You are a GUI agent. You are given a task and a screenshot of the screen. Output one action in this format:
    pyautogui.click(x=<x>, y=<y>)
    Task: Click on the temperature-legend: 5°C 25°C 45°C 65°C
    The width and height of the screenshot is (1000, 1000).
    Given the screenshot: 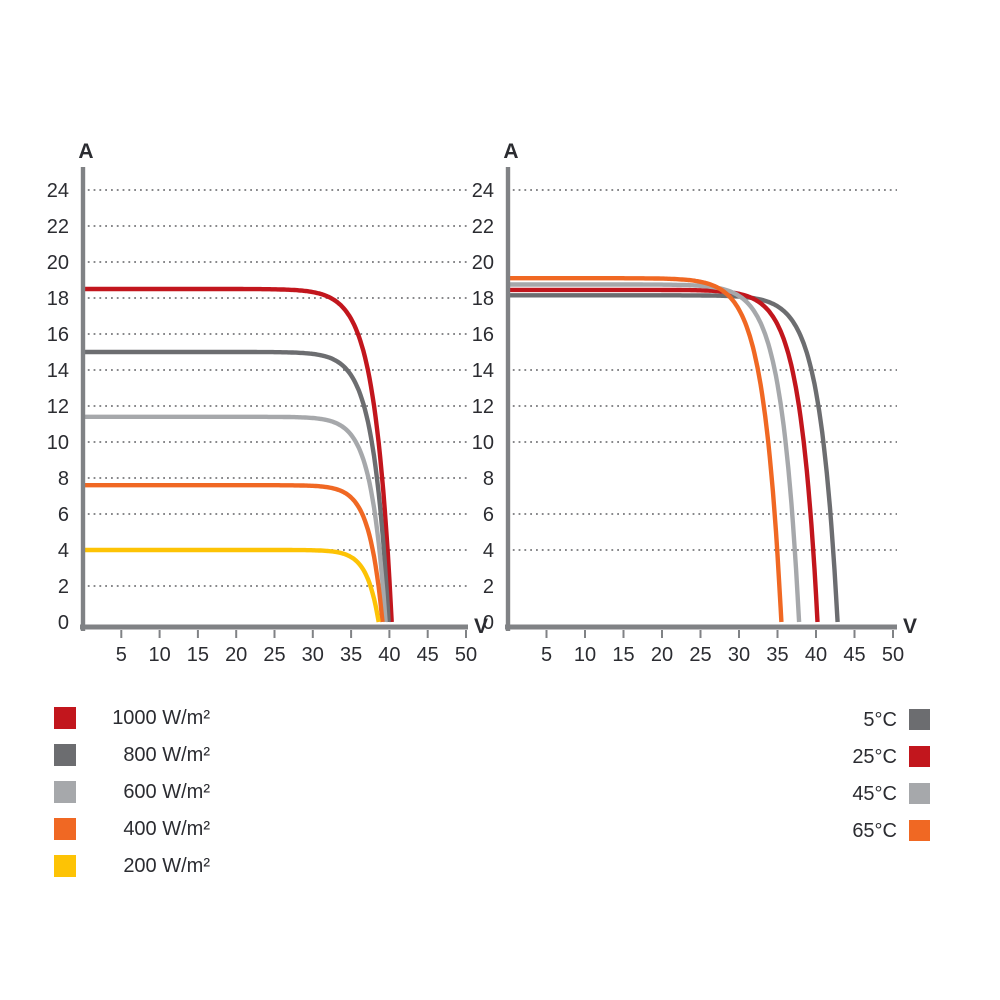 What is the action you would take?
    pyautogui.click(x=858, y=775)
    